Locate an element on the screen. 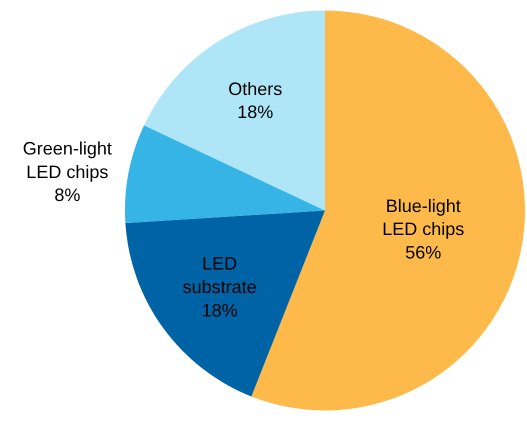 Image resolution: width=527 pixels, height=421 pixels. data-label: 56% is located at coordinates (423, 252).